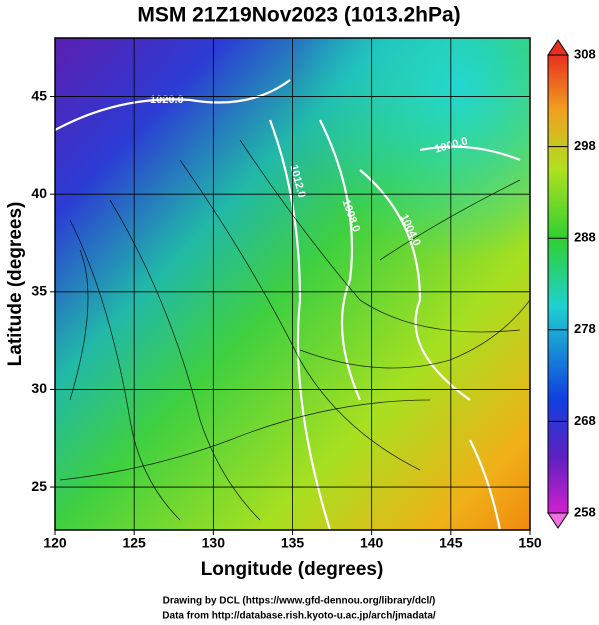 Image resolution: width=599 pixels, height=625 pixels. What do you see at coordinates (585, 328) in the screenshot?
I see `colorbar-tick-label: 278` at bounding box center [585, 328].